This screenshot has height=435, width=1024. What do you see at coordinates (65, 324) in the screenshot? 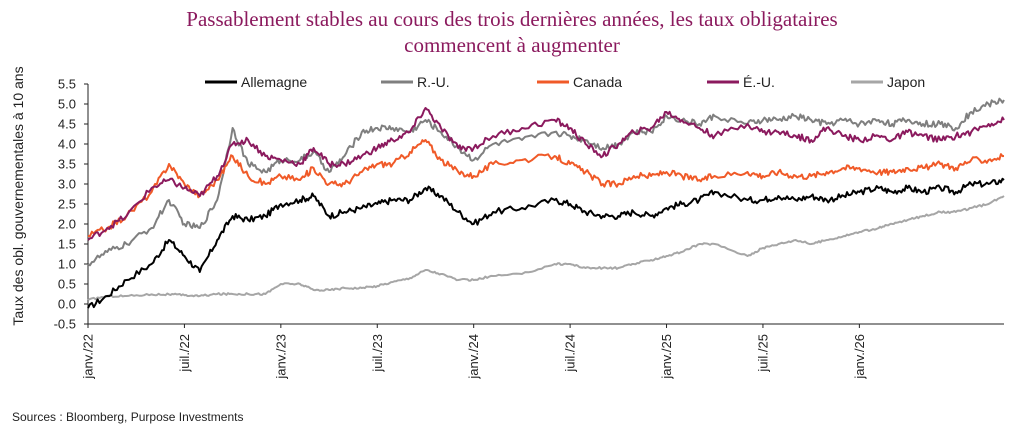
I see `y-tick-label: -0.5` at bounding box center [65, 324].